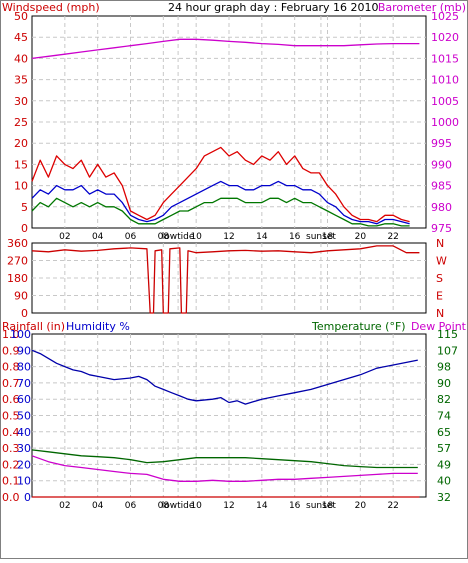  I want to click on windspeed-tick-30: 30, so click(21, 101).